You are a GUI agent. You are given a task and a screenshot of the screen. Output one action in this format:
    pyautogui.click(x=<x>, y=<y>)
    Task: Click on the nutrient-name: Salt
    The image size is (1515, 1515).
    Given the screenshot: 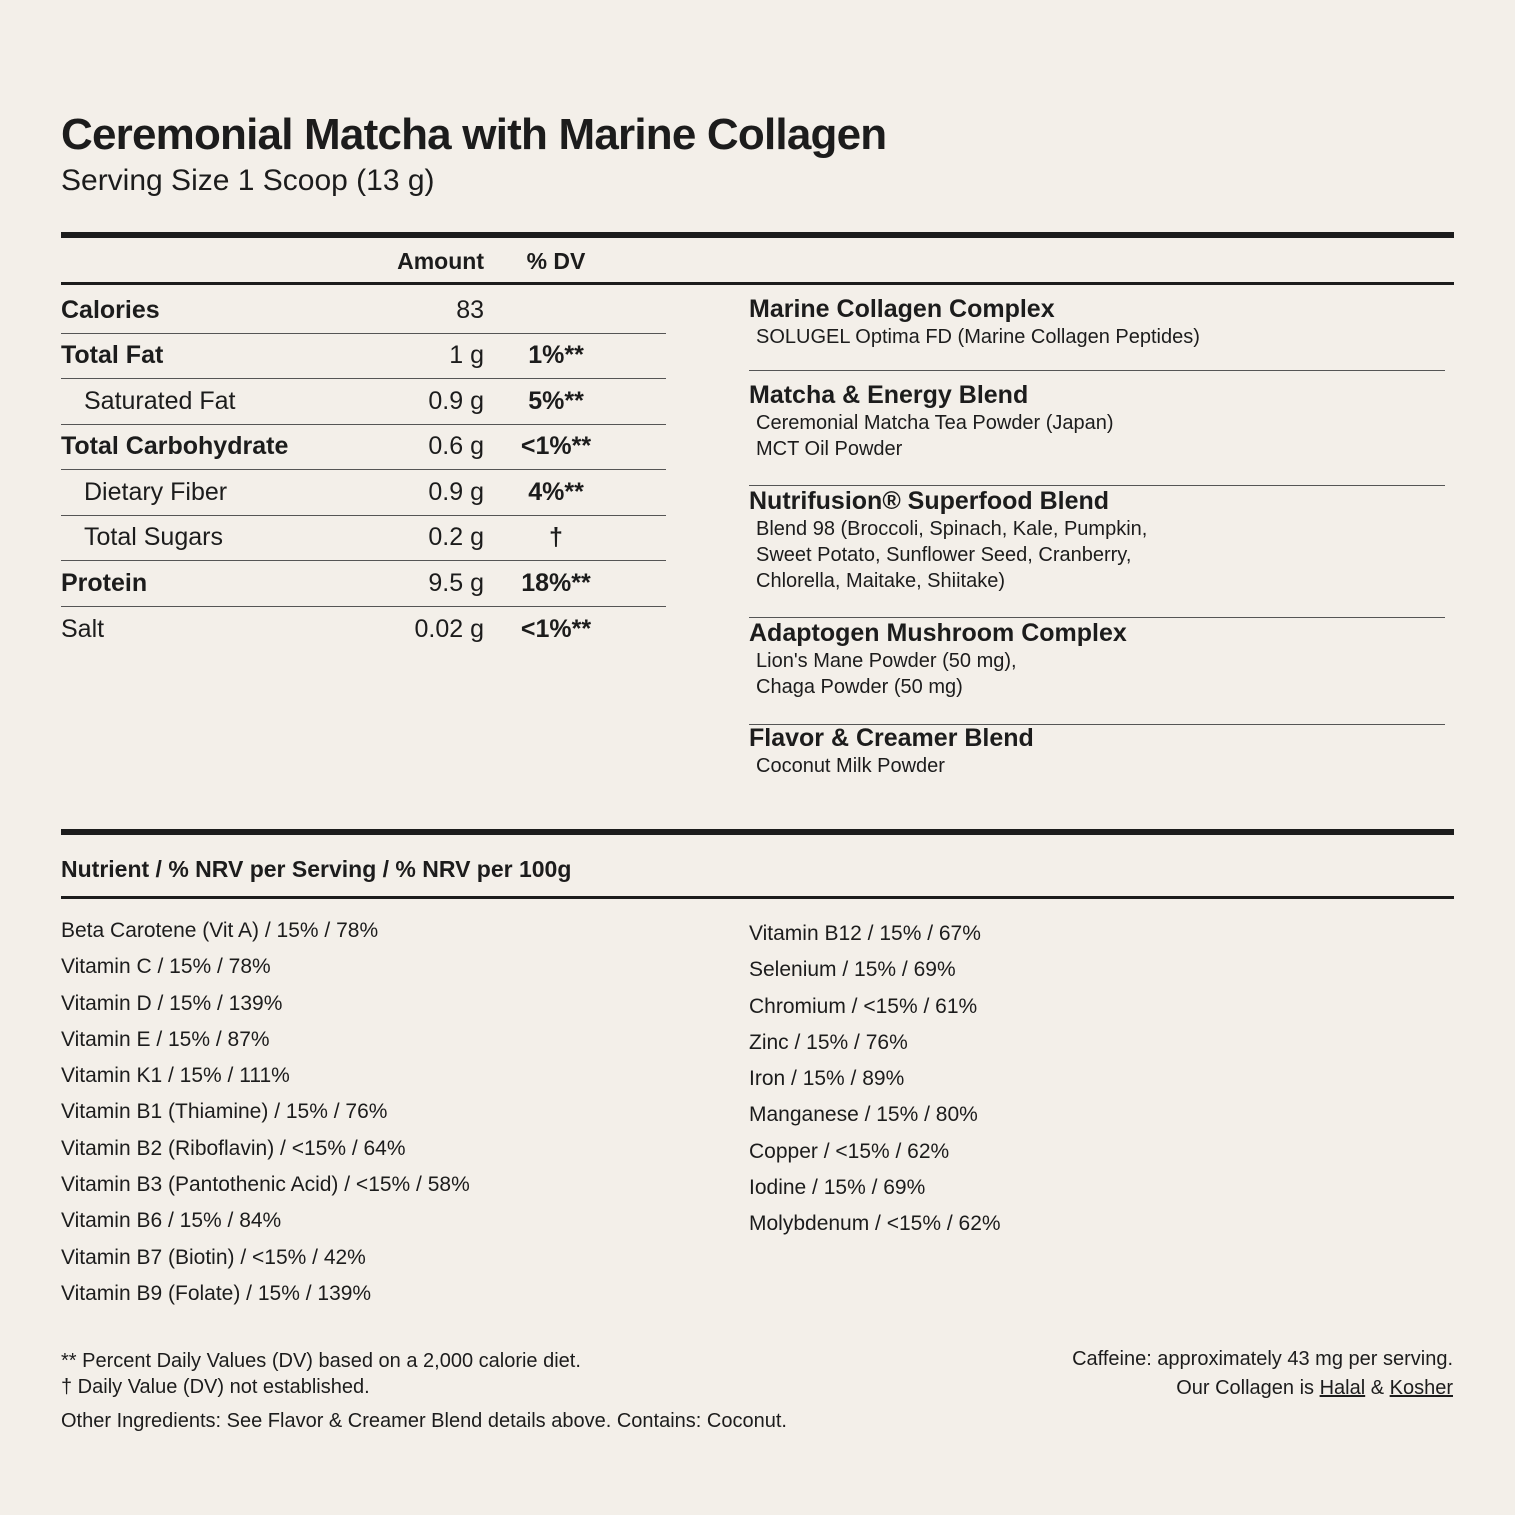 What is the action you would take?
    pyautogui.click(x=83, y=628)
    